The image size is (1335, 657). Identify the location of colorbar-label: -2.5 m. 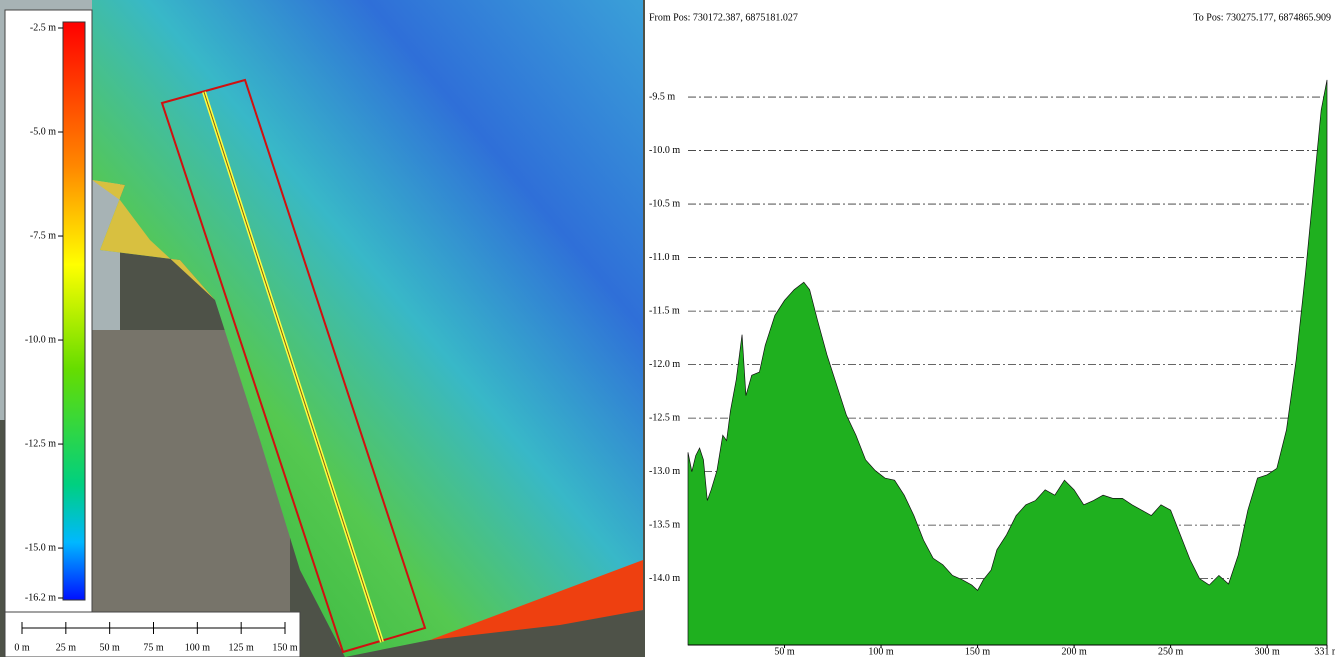
(43, 27).